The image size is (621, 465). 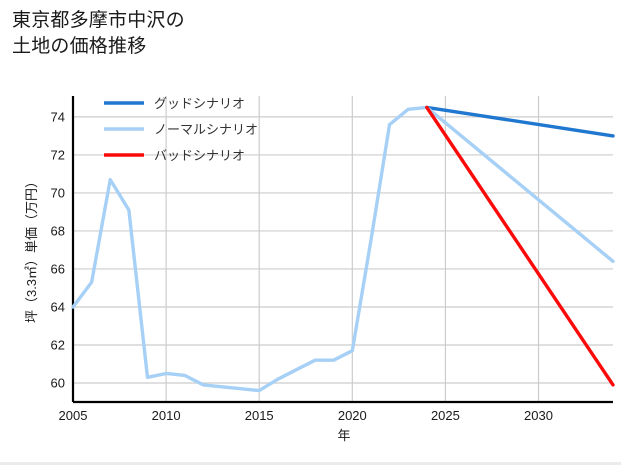 I want to click on bottom-divider, so click(x=310, y=463).